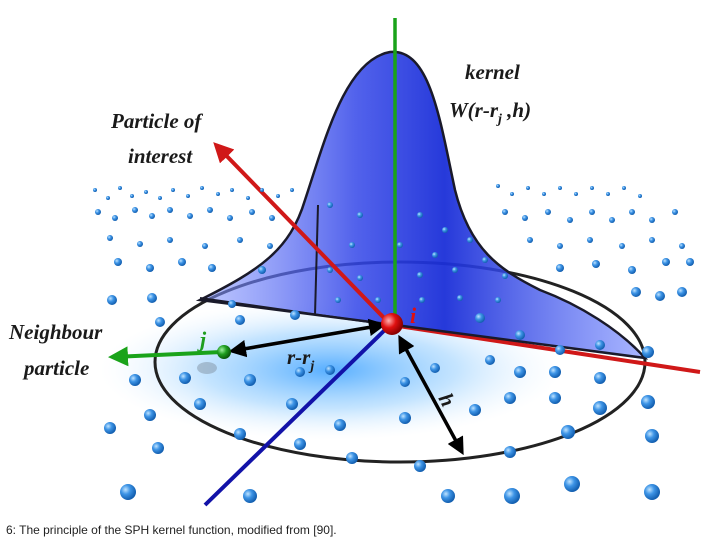  What do you see at coordinates (160, 156) in the screenshot?
I see `particle-of-interest-label-line2: interest` at bounding box center [160, 156].